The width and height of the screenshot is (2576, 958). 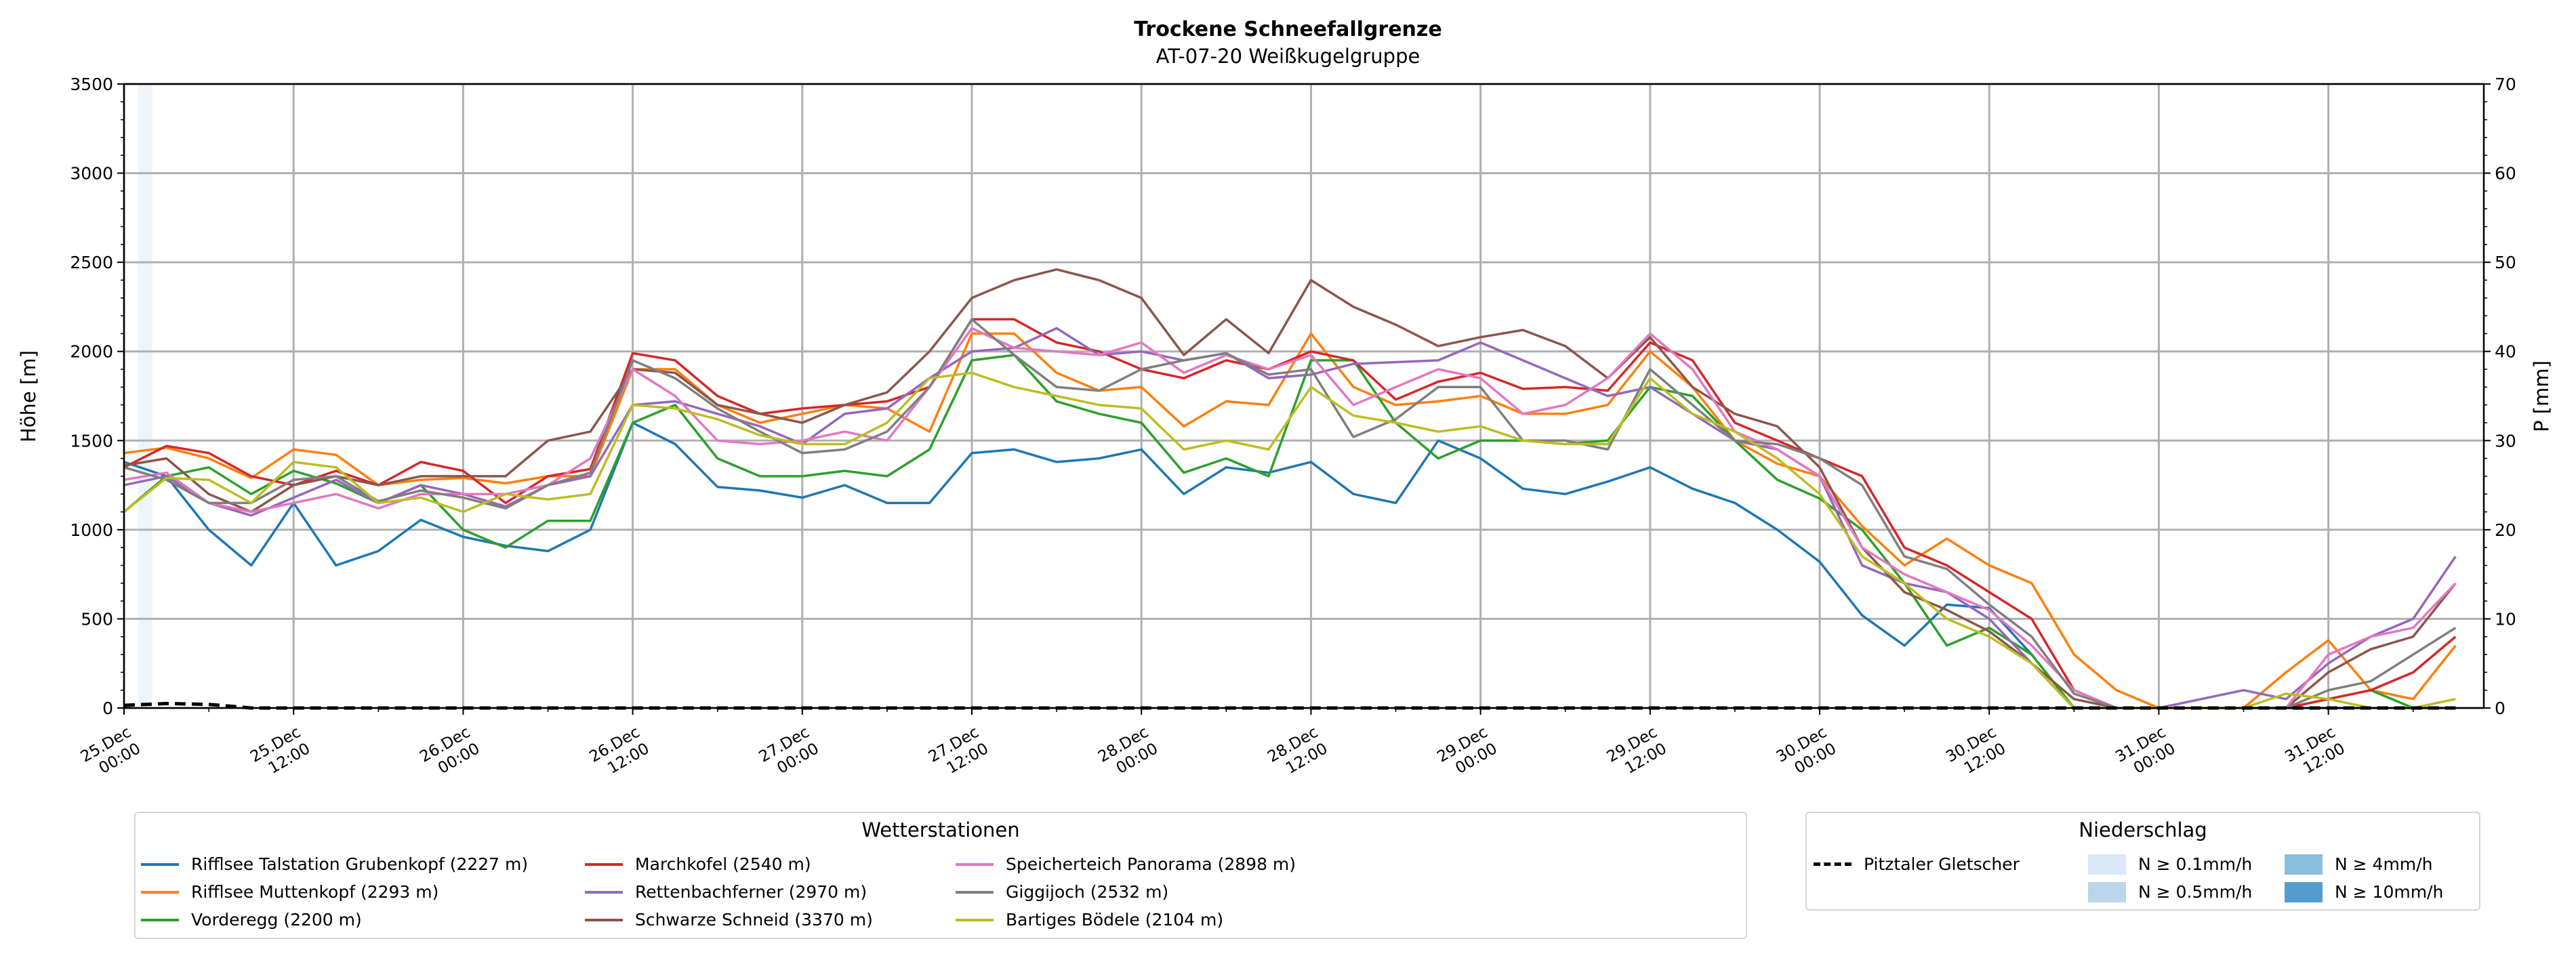 I want to click on legend-label: Rettenbachferner (2970 m), so click(x=751, y=892).